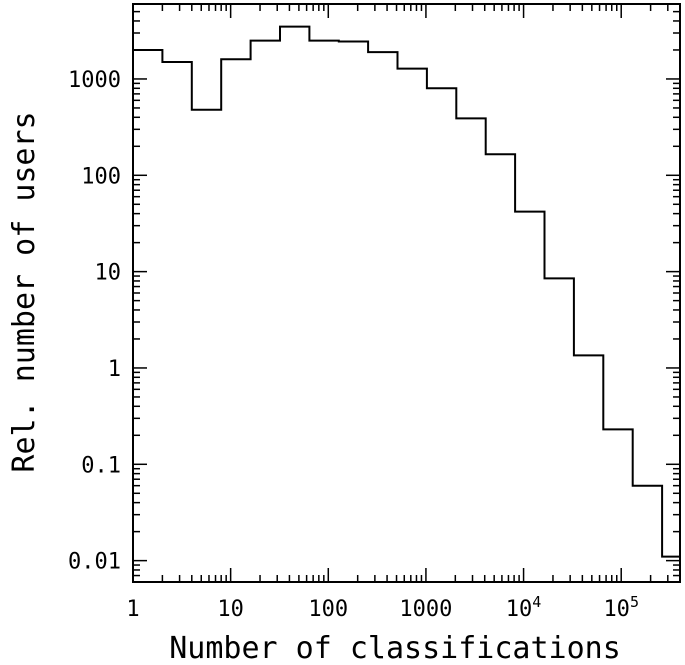 The height and width of the screenshot is (665, 685). I want to click on x-tick-label: 10⁴, so click(524, 607).